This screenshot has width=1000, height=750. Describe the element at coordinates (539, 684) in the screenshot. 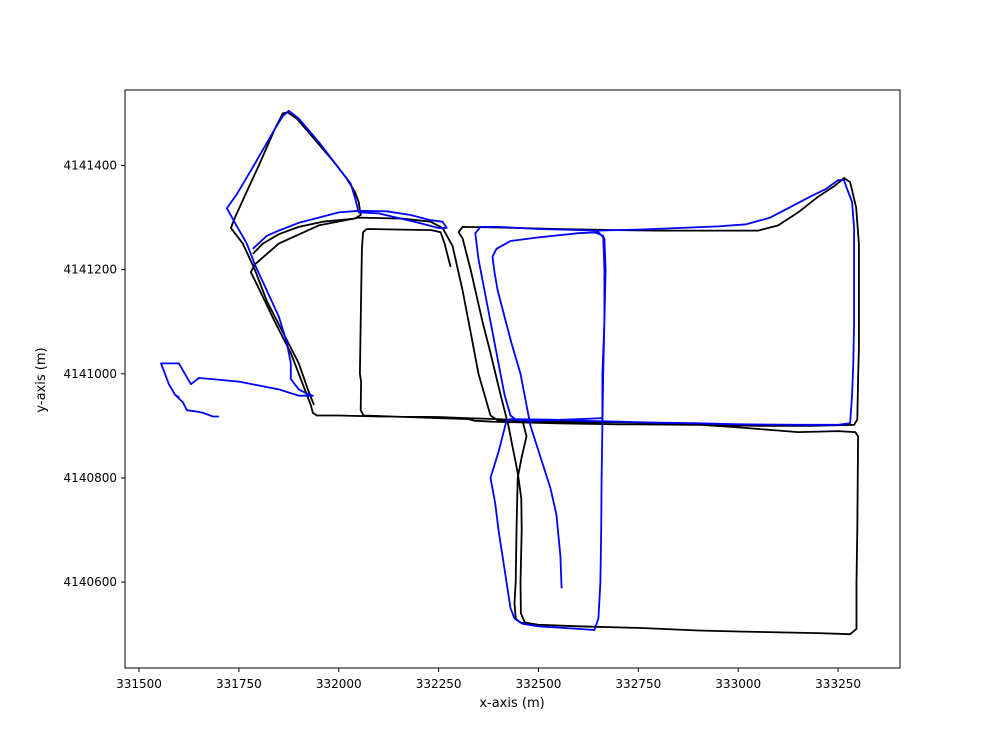

I see `x-tick-label: 332500` at that location.